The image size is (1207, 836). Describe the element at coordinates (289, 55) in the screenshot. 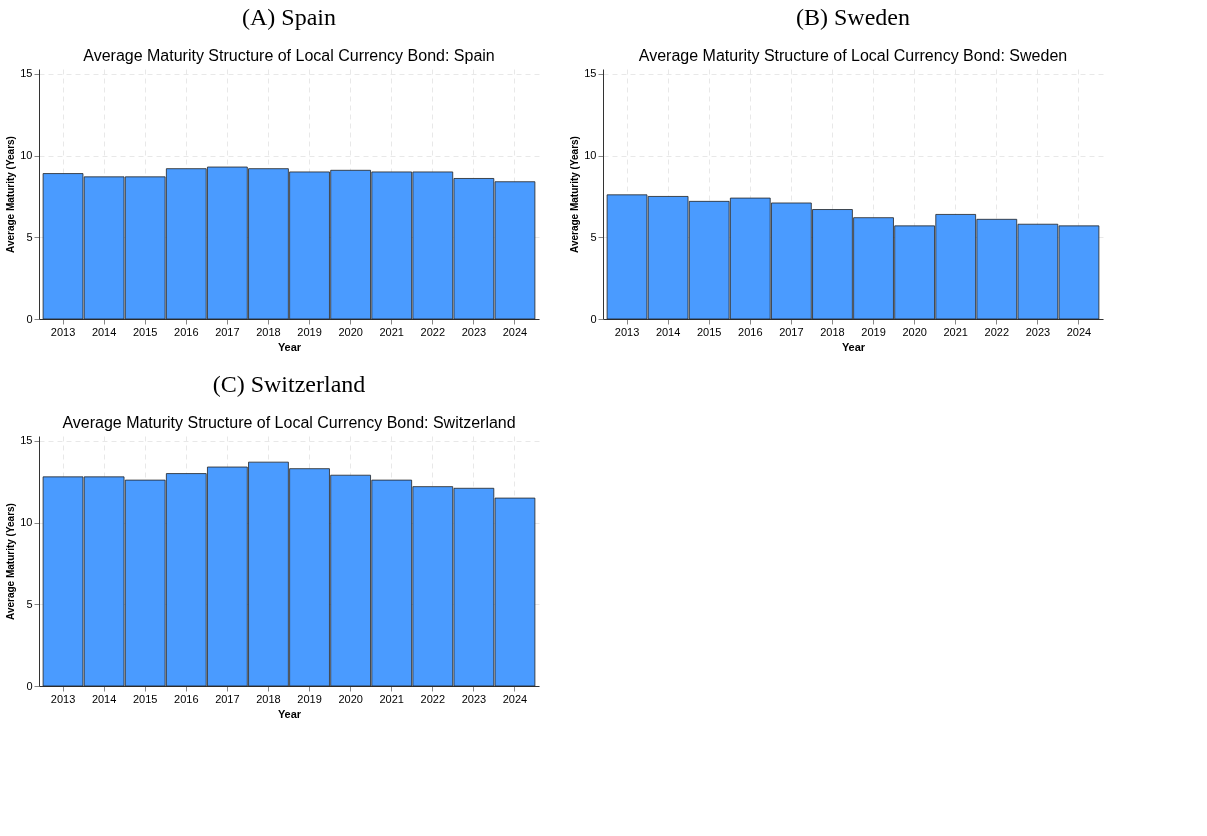

I see `chart-subtitle: Average Maturity Structure of Local Currency Bond: Spain` at that location.